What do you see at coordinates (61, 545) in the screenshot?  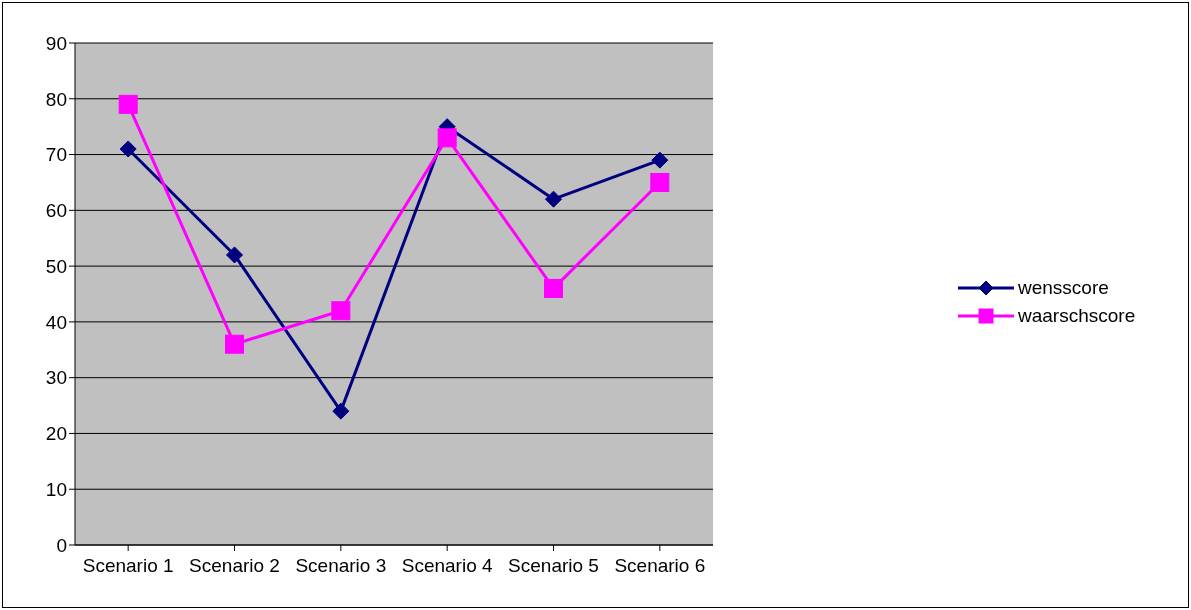 I see `y-tick-label: 0` at bounding box center [61, 545].